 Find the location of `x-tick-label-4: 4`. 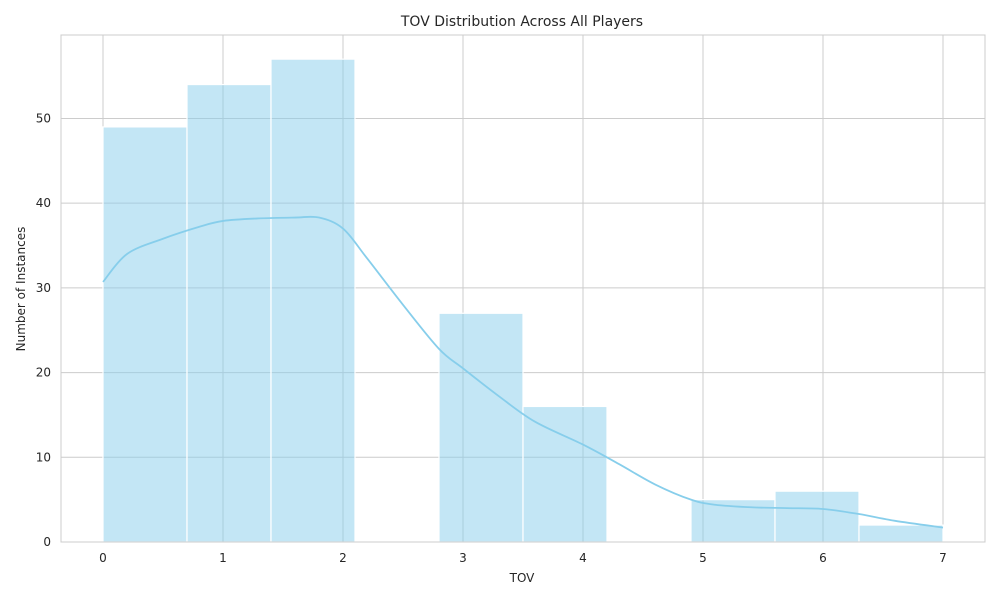

x-tick-label-4: 4 is located at coordinates (583, 558).